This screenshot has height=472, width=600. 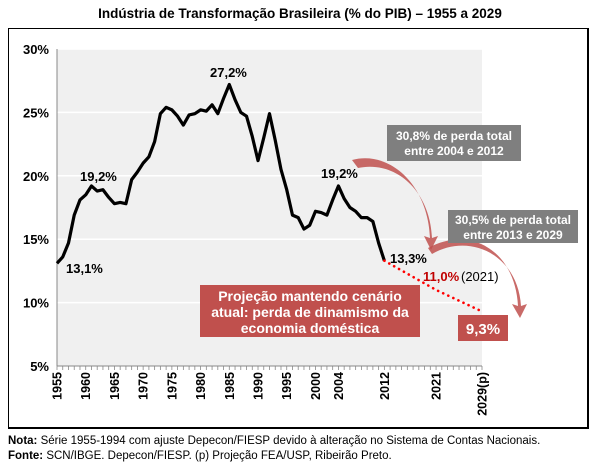 I want to click on loss-box-text: 30,5% de perda total, so click(x=513, y=220).